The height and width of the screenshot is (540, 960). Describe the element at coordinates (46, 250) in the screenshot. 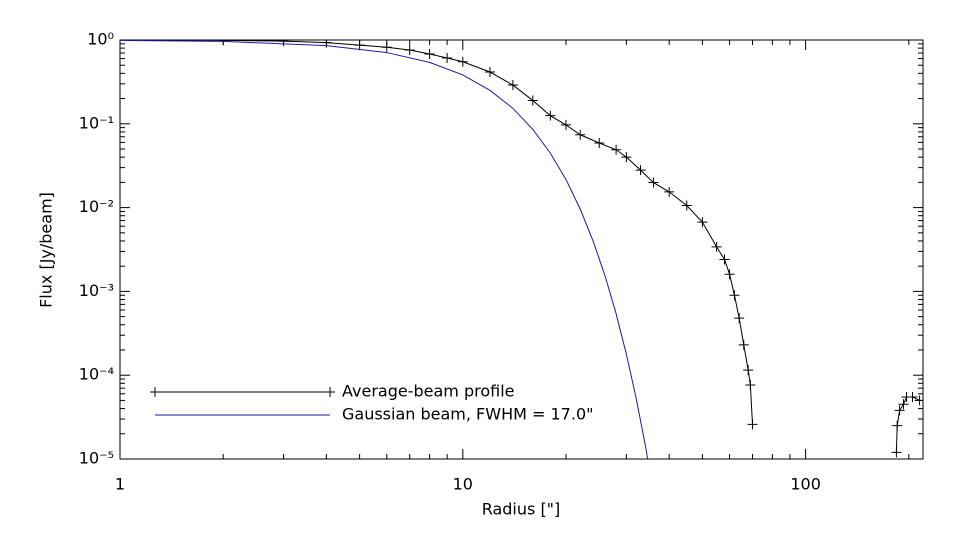

I see `y-axis-label: Flux [Jy/beam]` at that location.